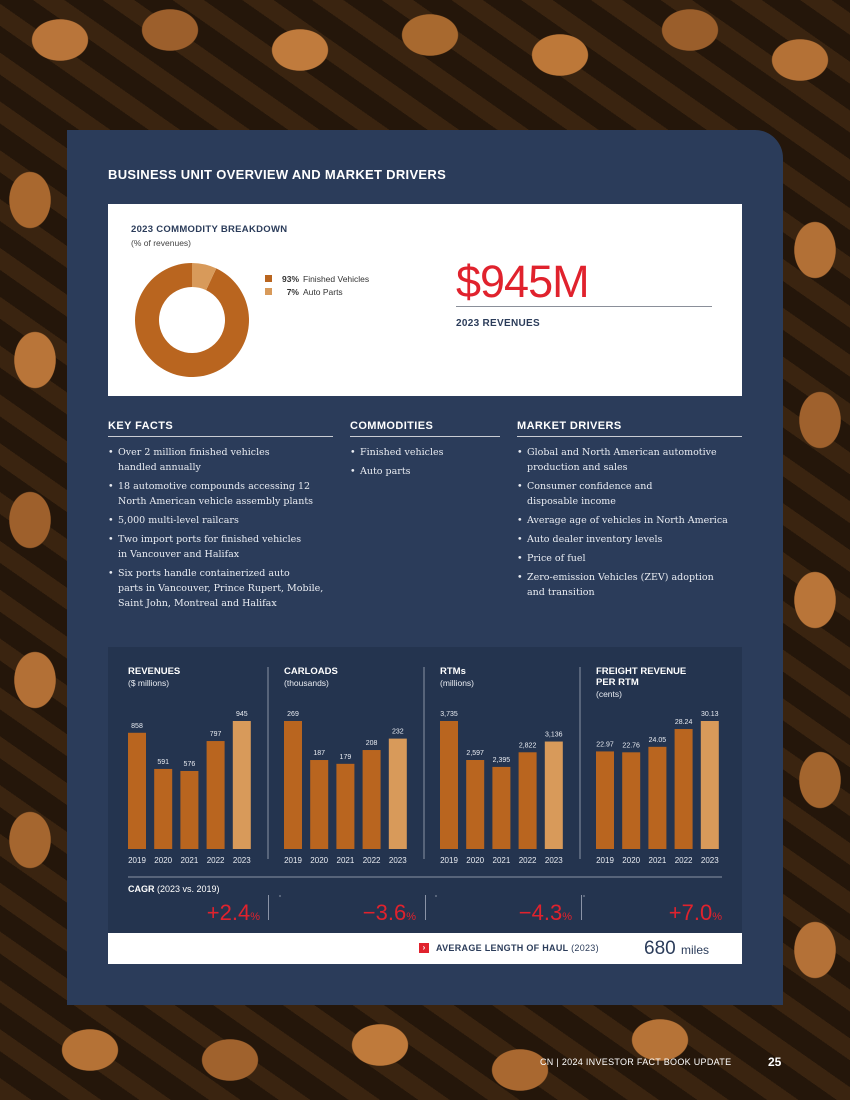 This screenshot has height=1100, width=850. Describe the element at coordinates (154, 671) in the screenshot. I see `chart-title: REVENUES` at that location.